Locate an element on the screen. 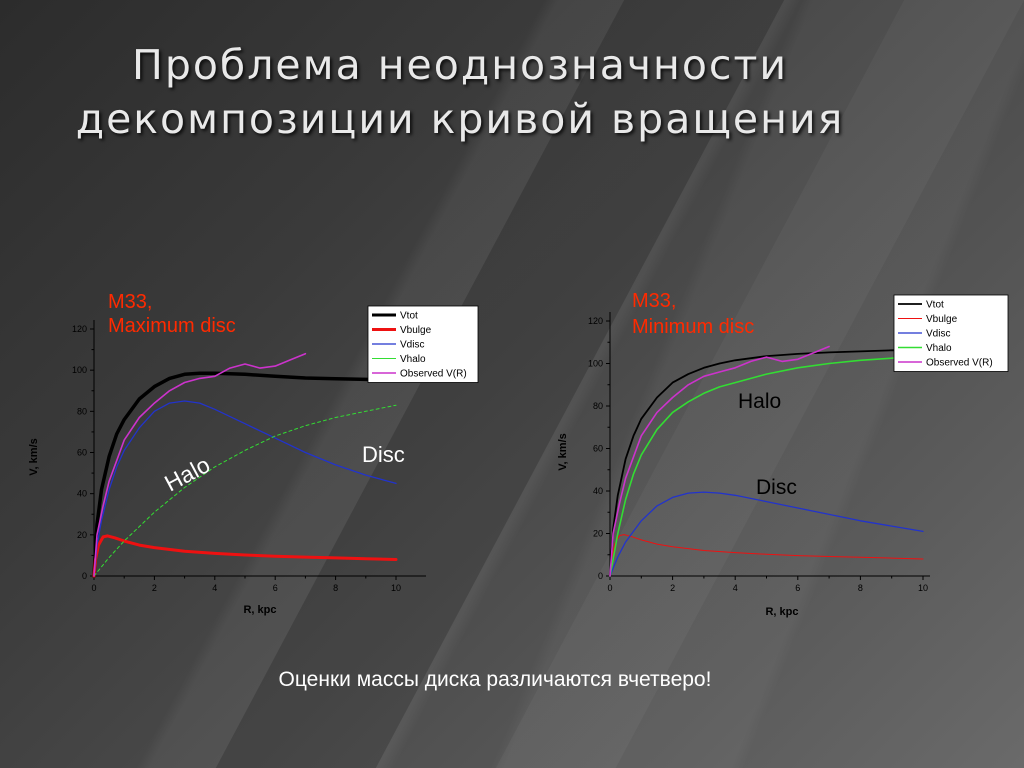  slide-title-line-2: декомпозиции кривой вращения is located at coordinates (460, 119).